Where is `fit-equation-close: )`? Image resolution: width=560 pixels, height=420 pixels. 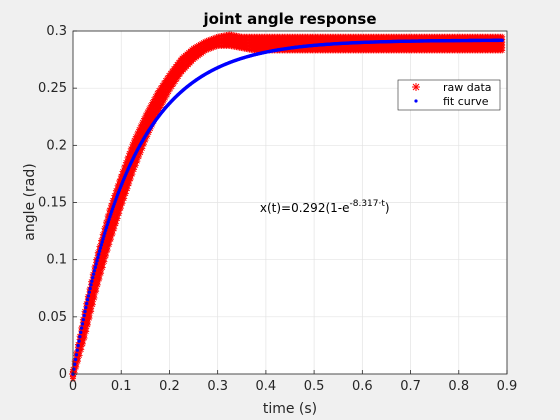
fit-equation-close: ) is located at coordinates (387, 208).